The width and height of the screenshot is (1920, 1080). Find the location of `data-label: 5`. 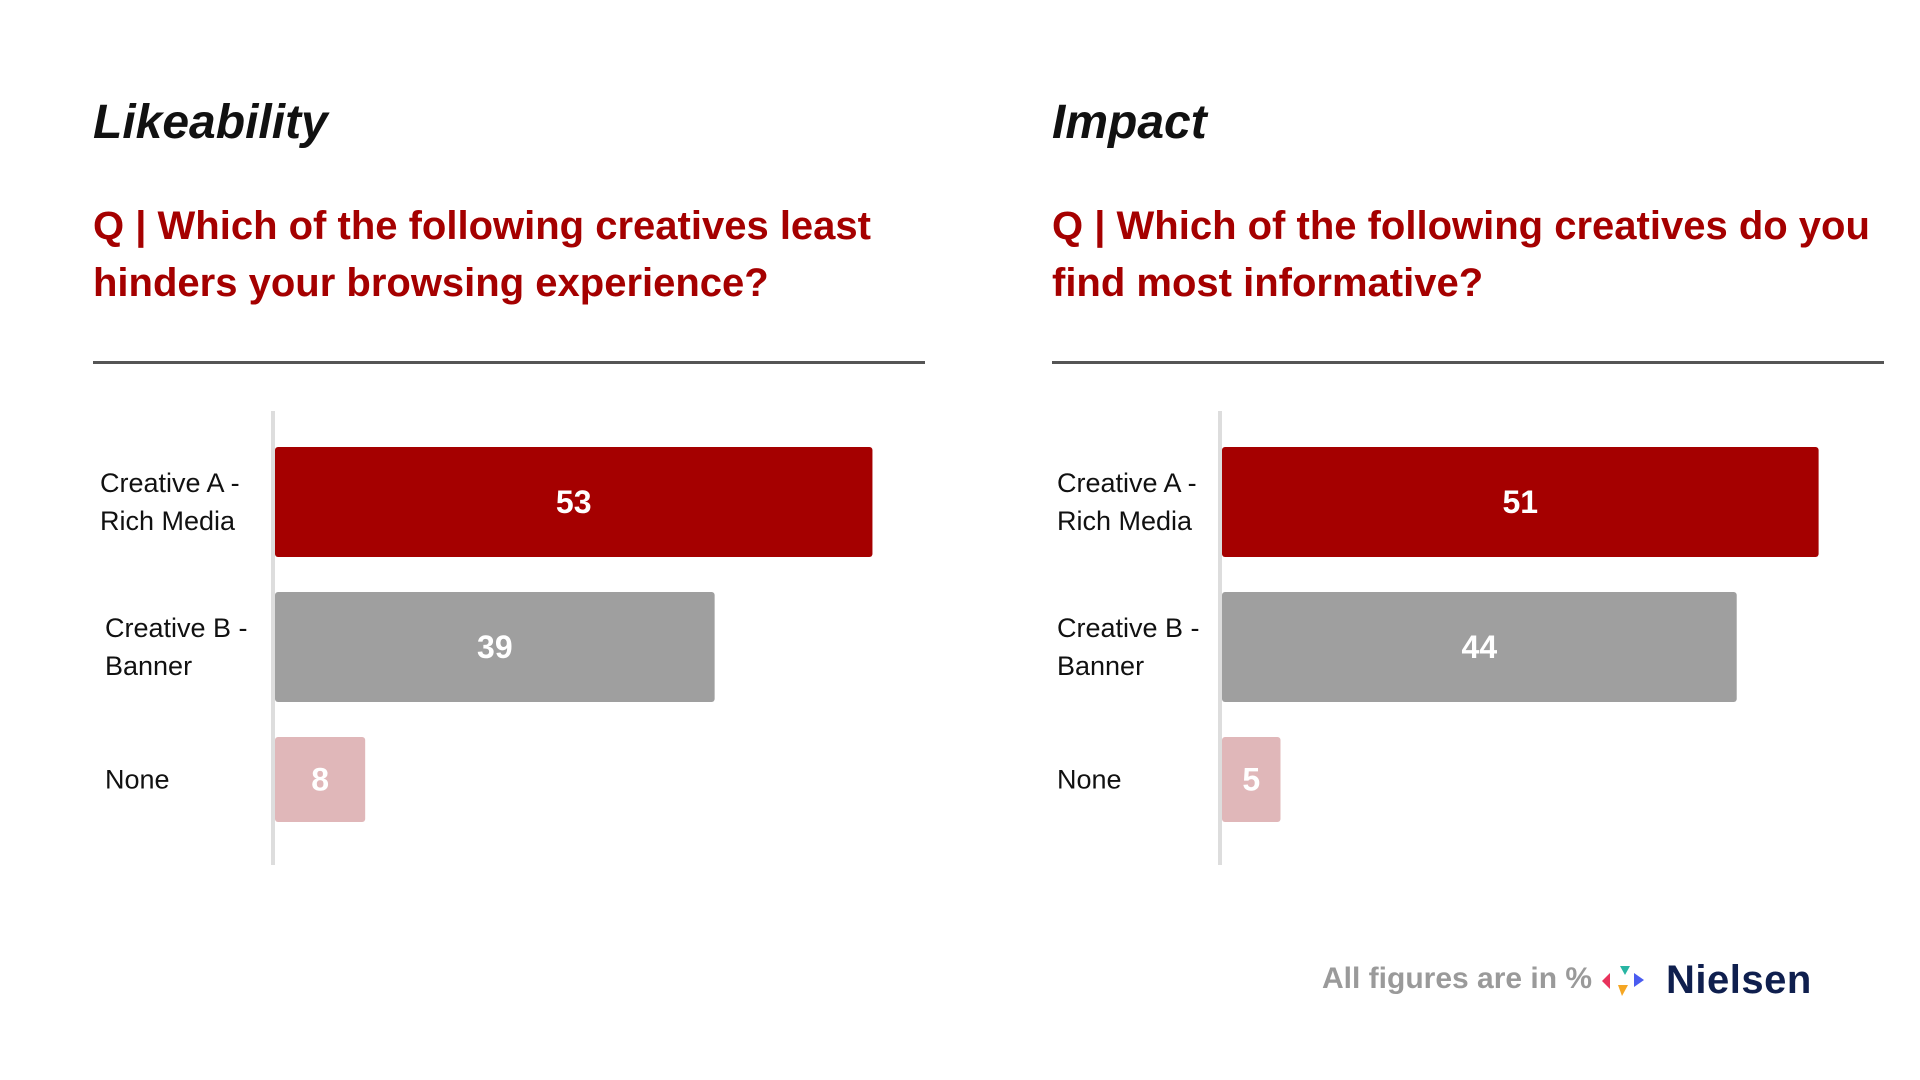

data-label: 5 is located at coordinates (1251, 780).